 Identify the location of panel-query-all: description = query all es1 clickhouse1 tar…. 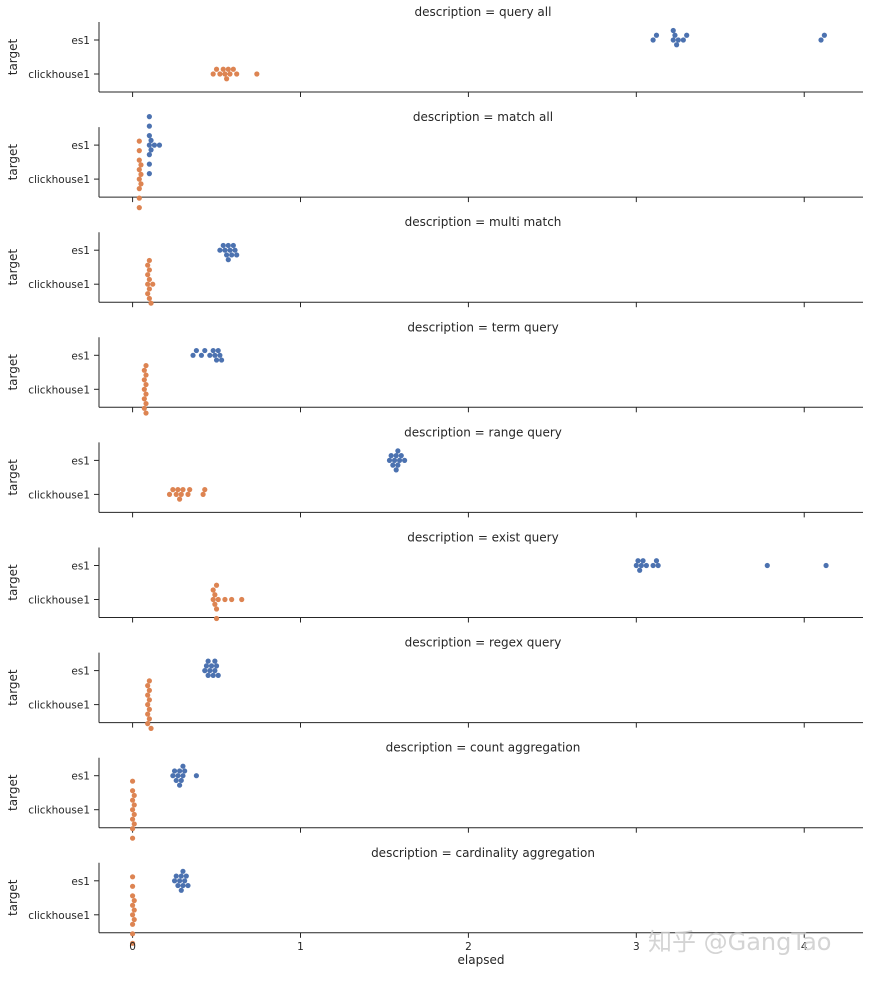
(434, 51).